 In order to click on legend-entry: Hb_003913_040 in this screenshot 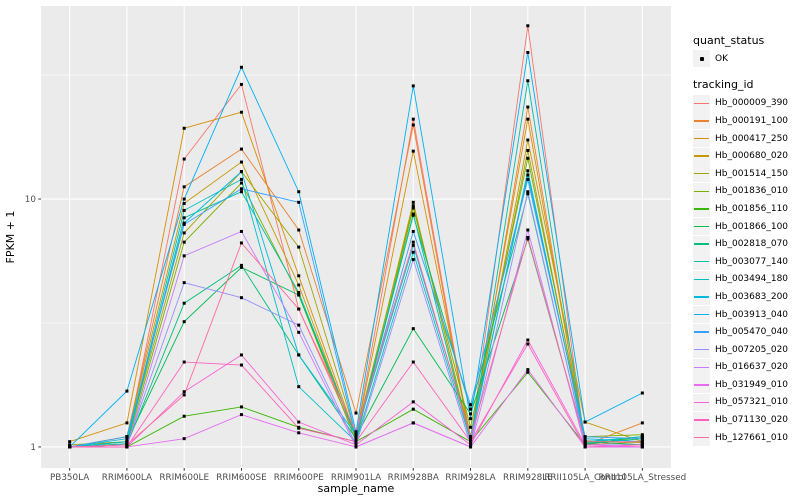, I will do `click(746, 315)`.